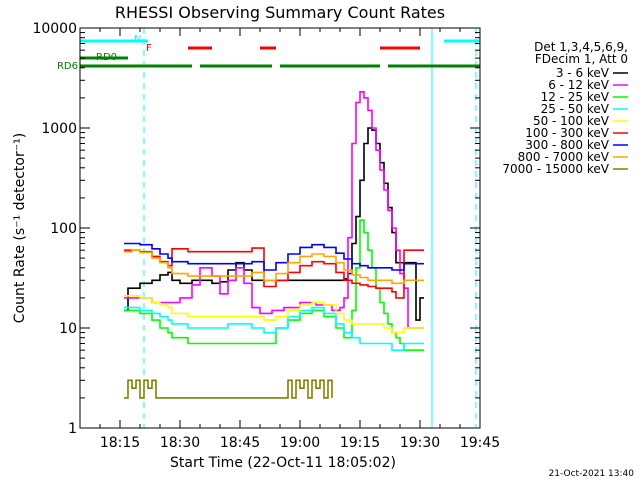  I want to click on legend-label-6: 300 - 800 keV, so click(567, 145).